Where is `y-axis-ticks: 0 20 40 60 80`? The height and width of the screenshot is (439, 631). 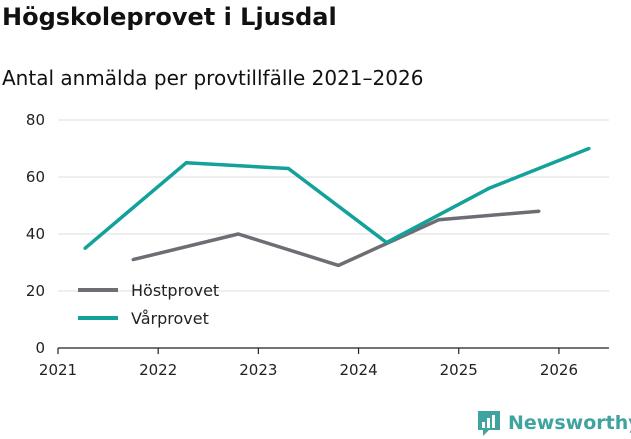 y-axis-ticks: 0 20 40 60 80 is located at coordinates (35, 234).